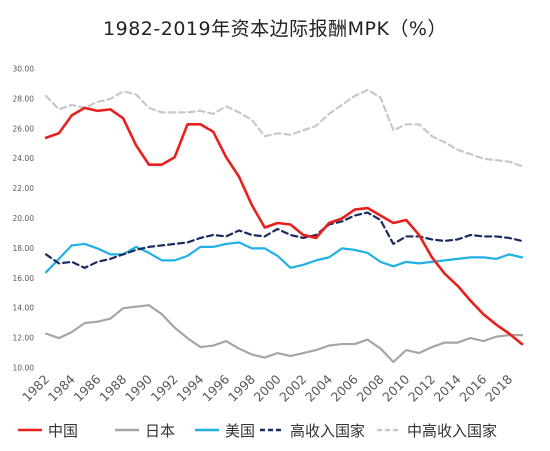  What do you see at coordinates (112, 387) in the screenshot?
I see `x-tick-label: 1988` at bounding box center [112, 387].